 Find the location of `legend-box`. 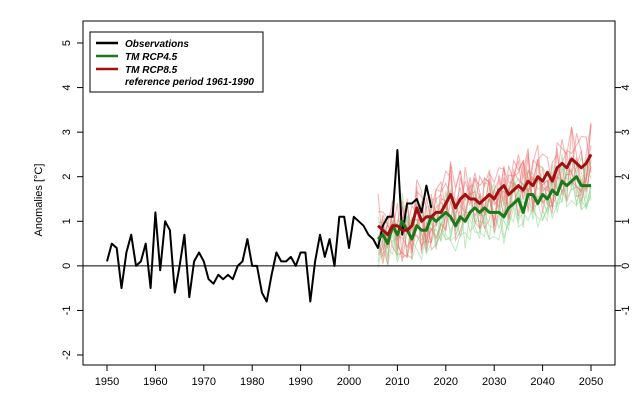

legend-box is located at coordinates (176, 62).